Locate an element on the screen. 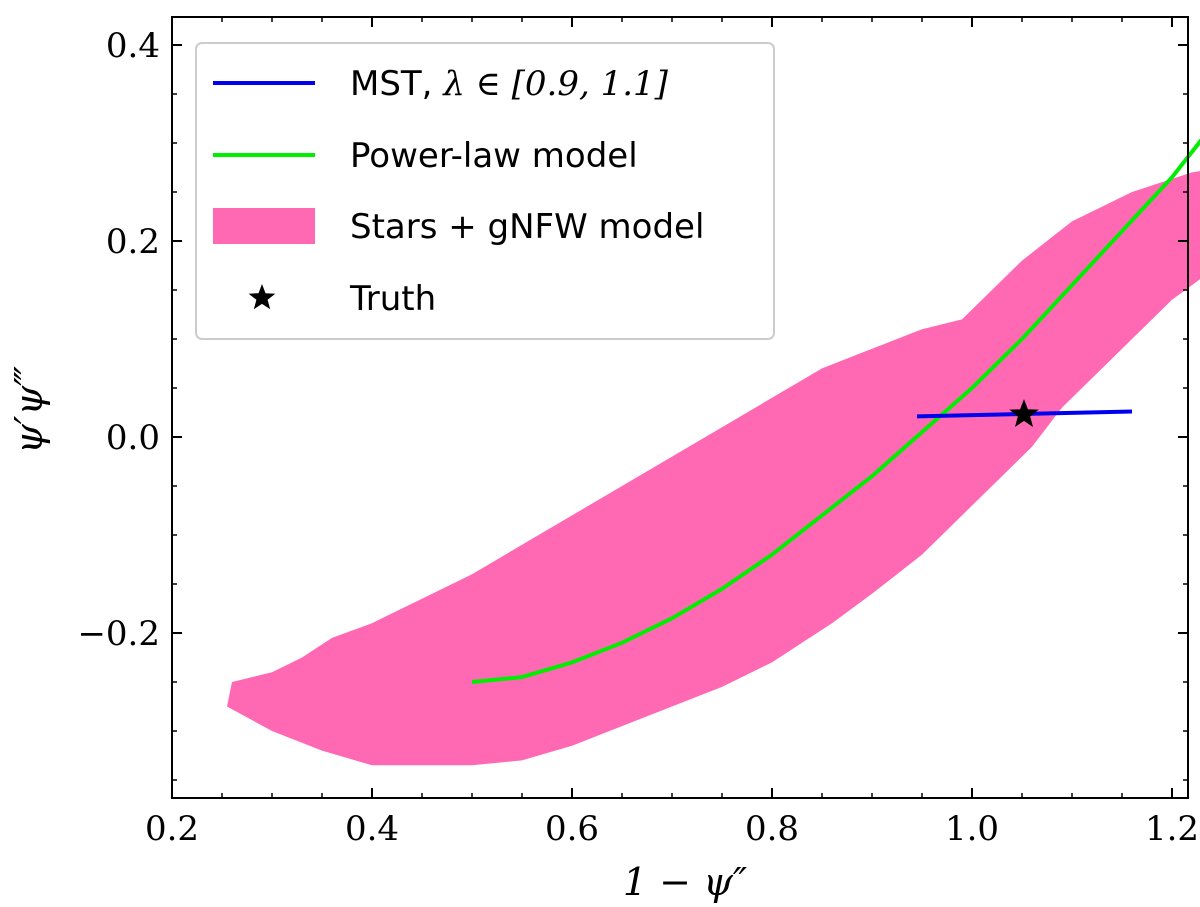  legend-label-power-law: Power-law model is located at coordinates (494, 156).